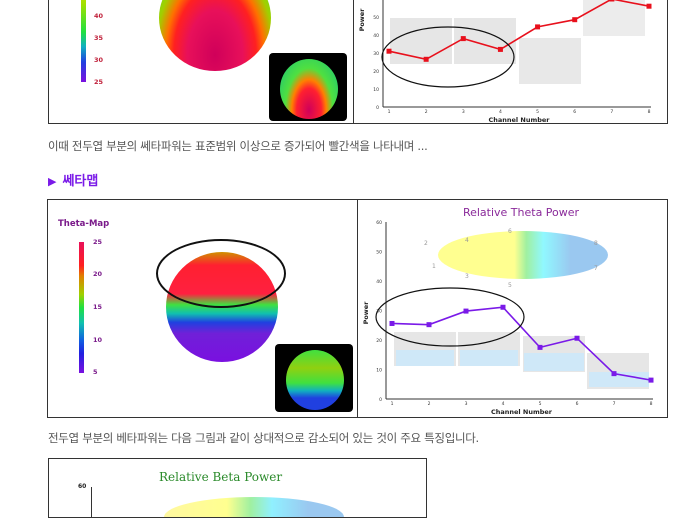 The height and width of the screenshot is (518, 690). What do you see at coordinates (99, 38) in the screenshot?
I see `colorbar-label: 35` at bounding box center [99, 38].